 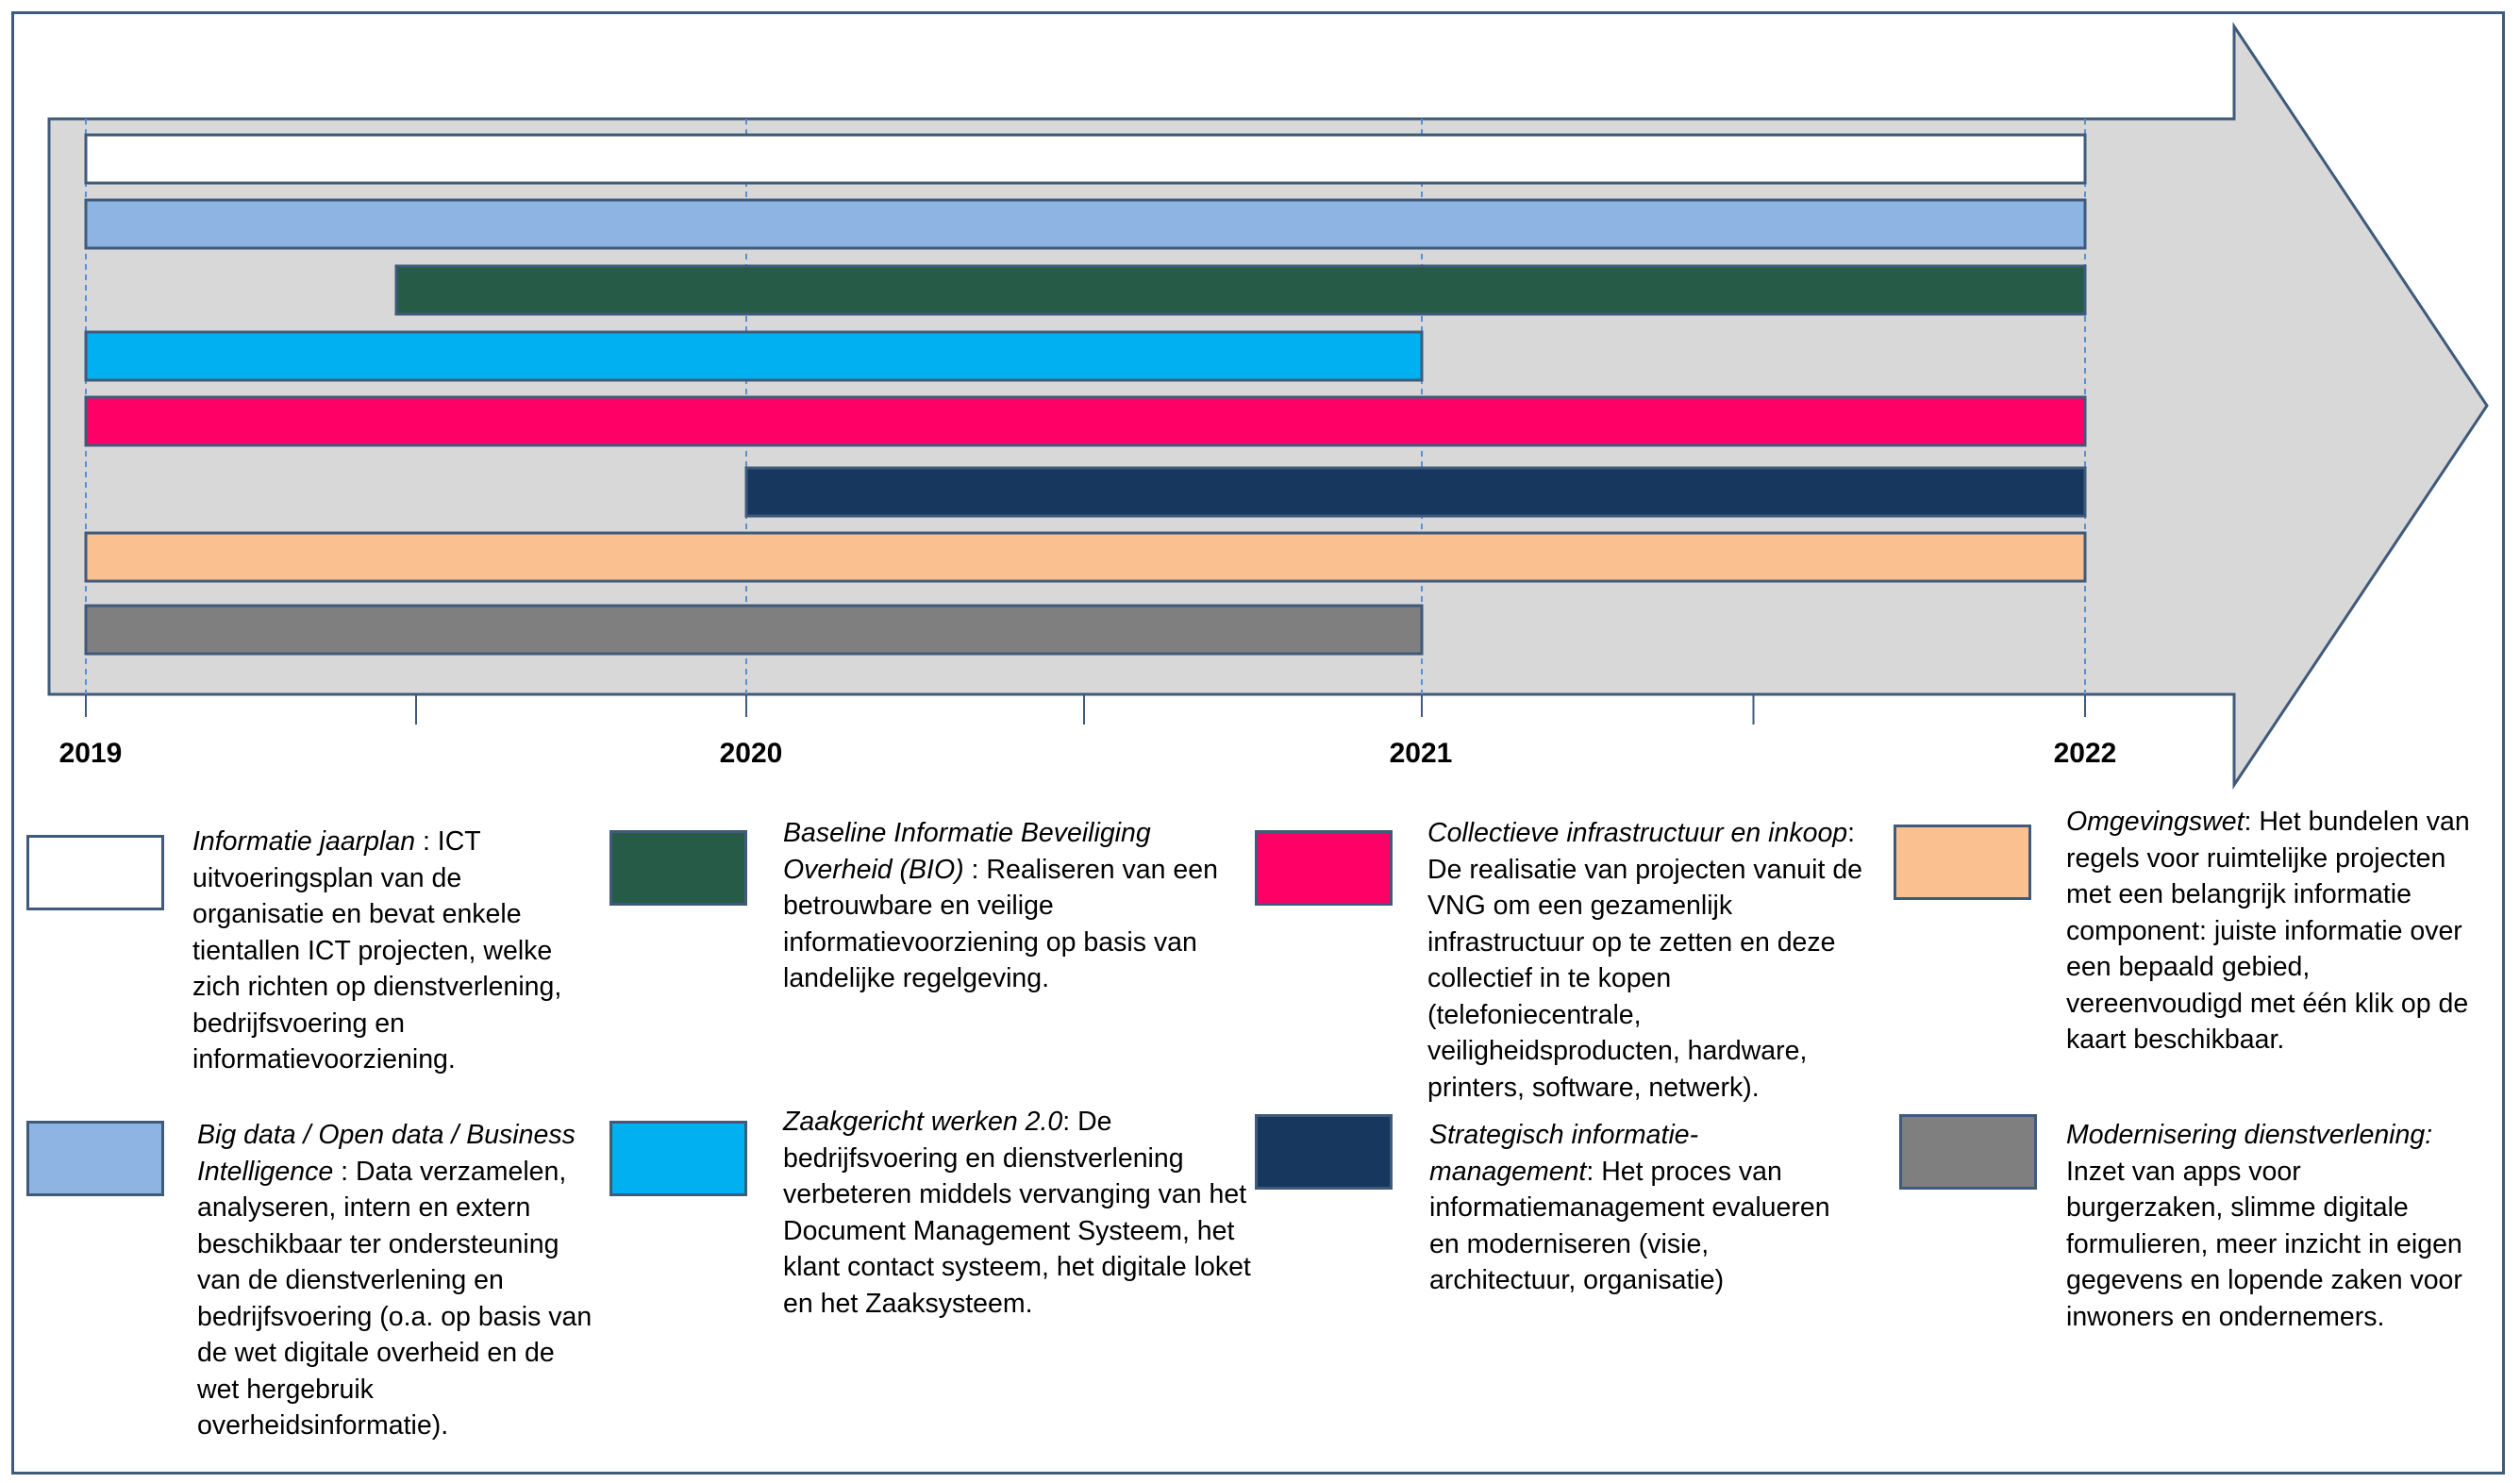 What do you see at coordinates (678, 868) in the screenshot?
I see `legend-swatch-bio` at bounding box center [678, 868].